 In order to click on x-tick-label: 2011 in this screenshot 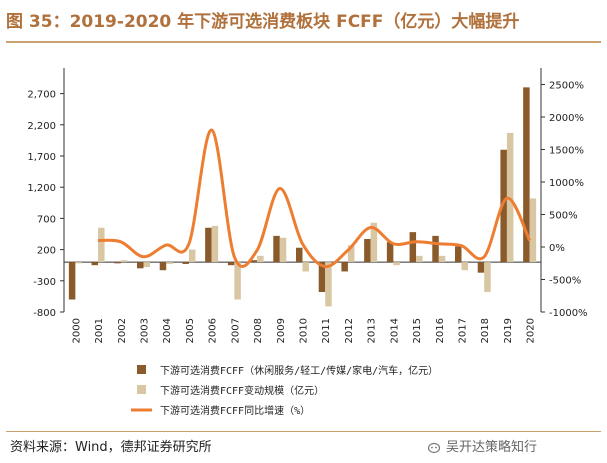, I will do `click(326, 330)`.